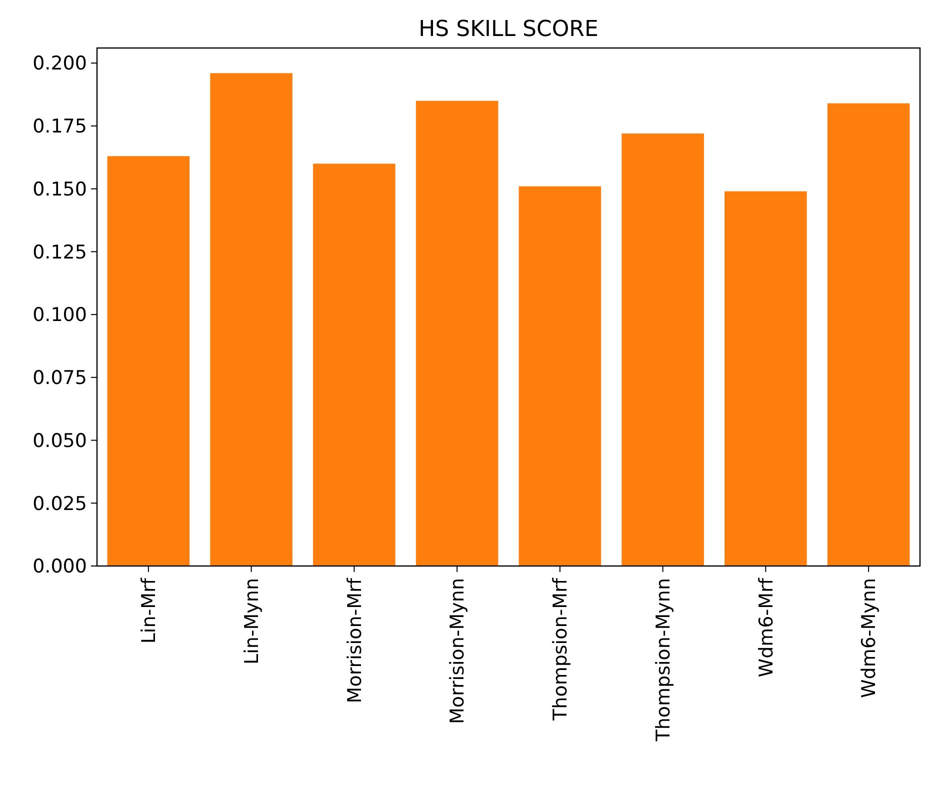  I want to click on y-tick-label: 0.000, so click(59, 567).